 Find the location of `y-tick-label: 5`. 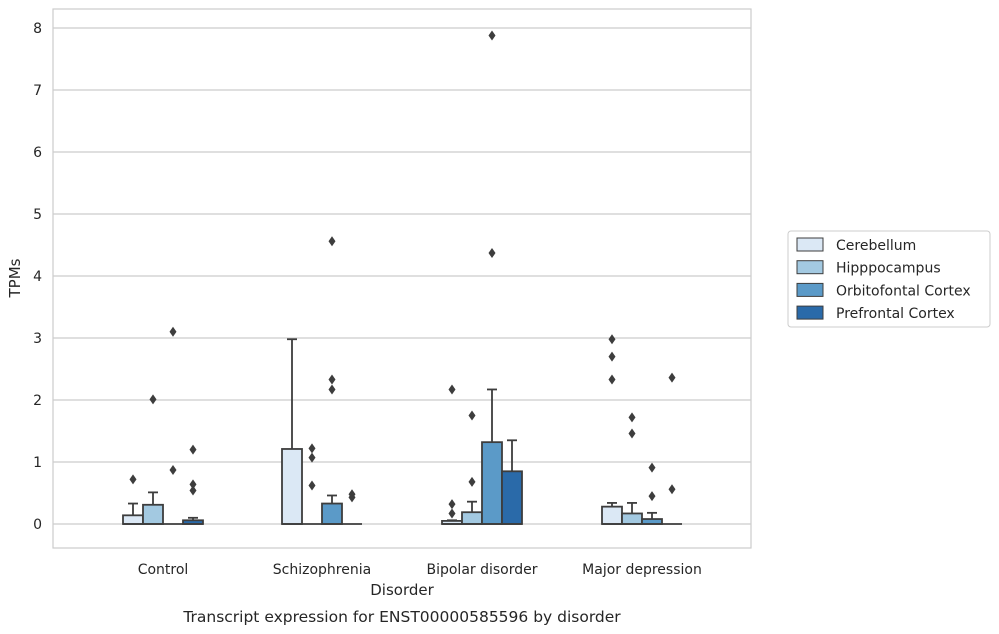

y-tick-label: 5 is located at coordinates (37, 215).